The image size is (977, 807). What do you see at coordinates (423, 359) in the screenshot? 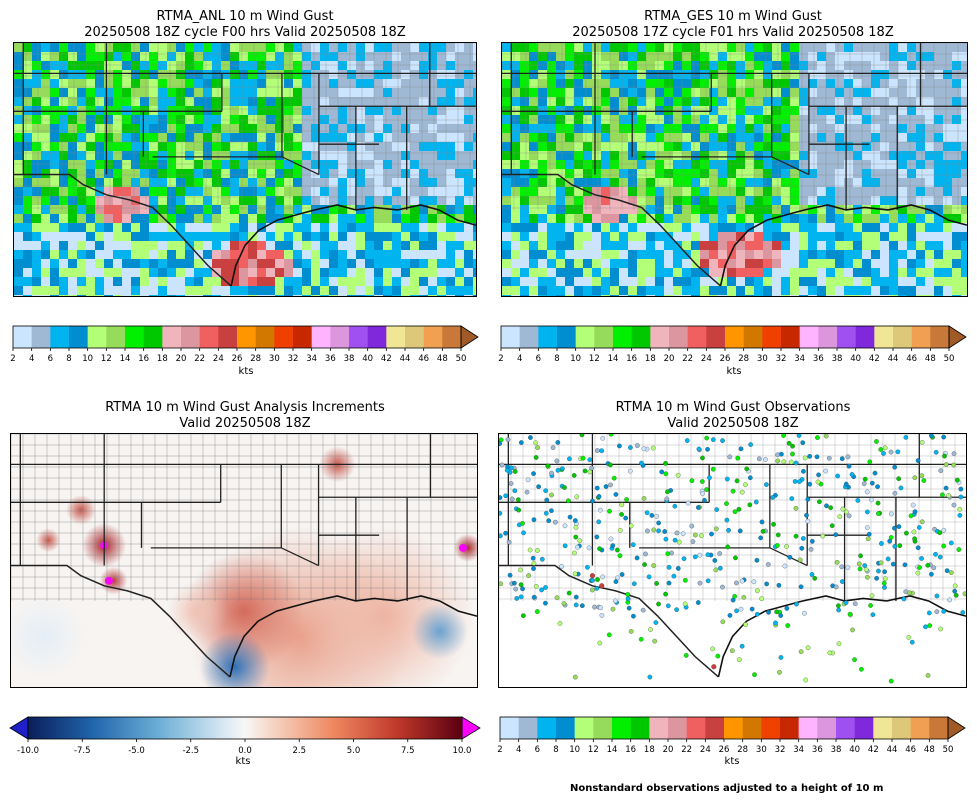
I see `colorbar-tick-label: 46` at bounding box center [423, 359].